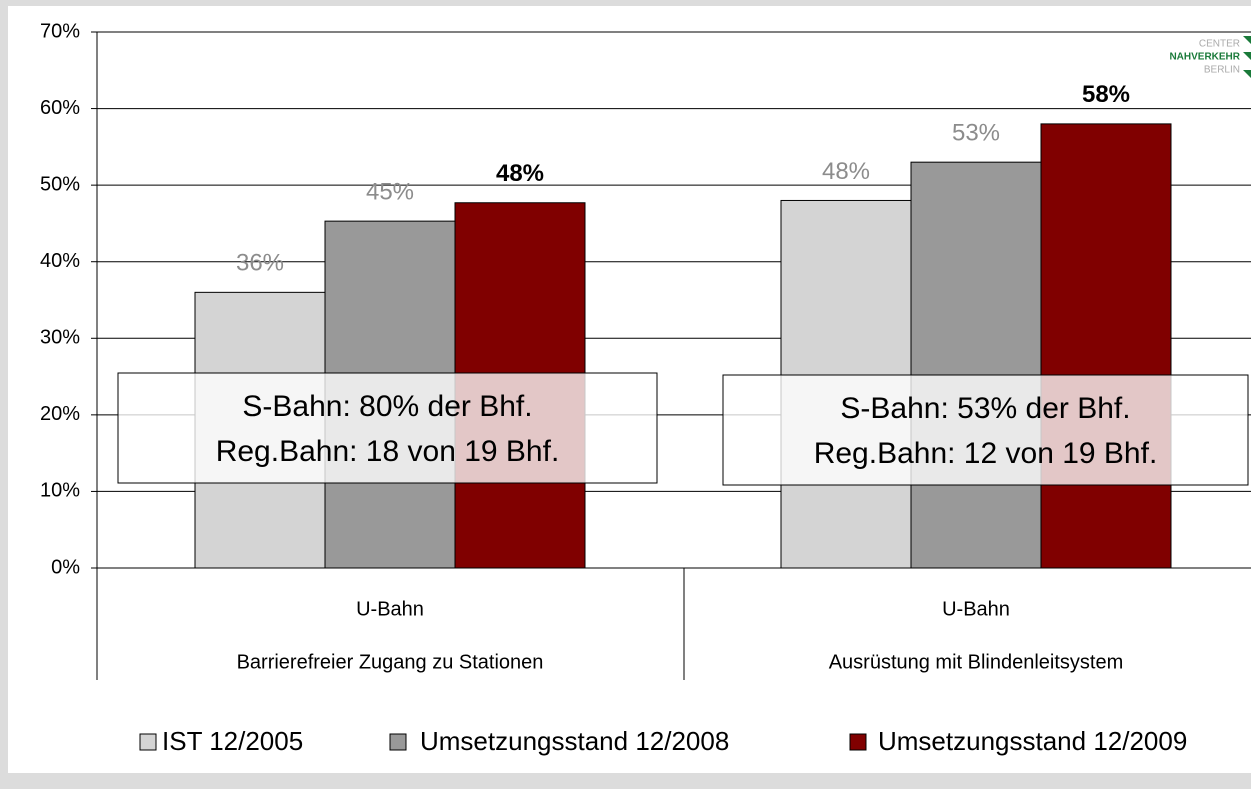 This screenshot has height=789, width=1251. What do you see at coordinates (390, 191) in the screenshot?
I see `value-label: 45%` at bounding box center [390, 191].